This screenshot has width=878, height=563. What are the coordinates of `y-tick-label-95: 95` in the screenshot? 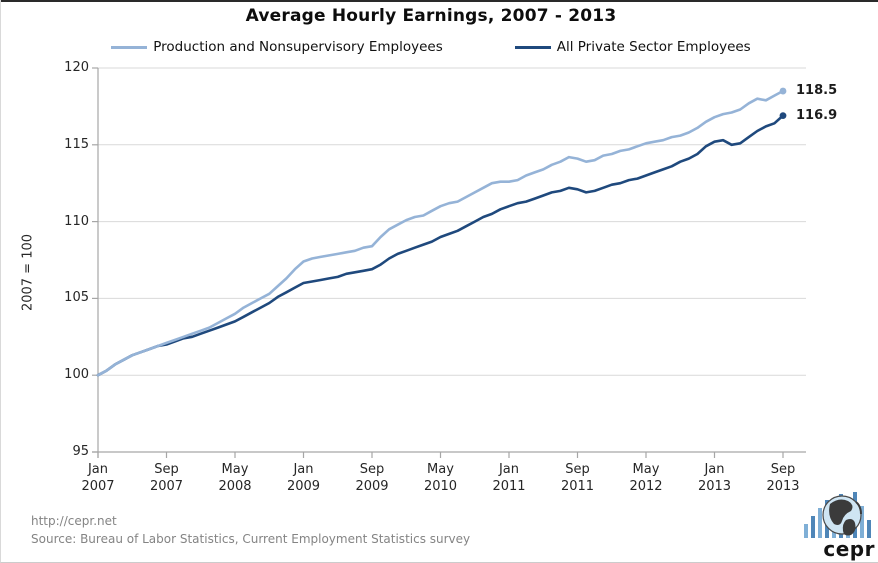 It's located at (80, 451).